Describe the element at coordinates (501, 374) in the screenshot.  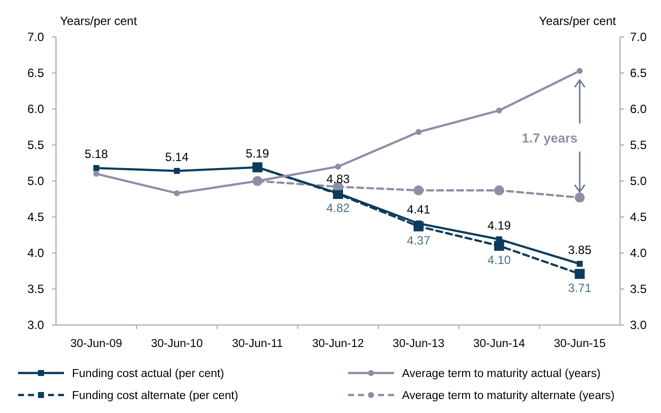
I see `legend-label: Average term to maturity actual (years)` at that location.